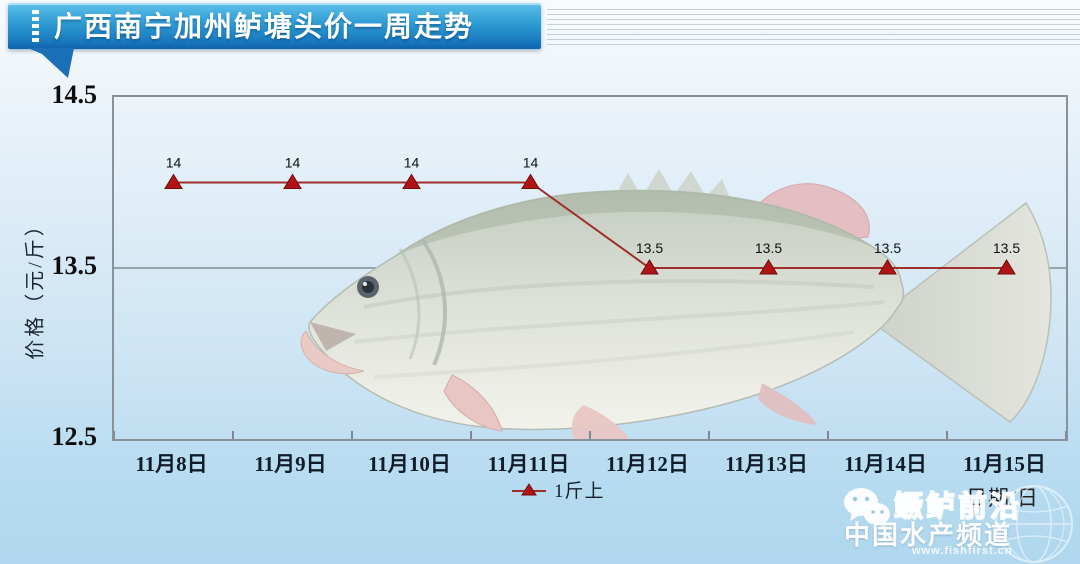 Image resolution: width=1080 pixels, height=564 pixels. I want to click on globe-icon, so click(1034, 524).